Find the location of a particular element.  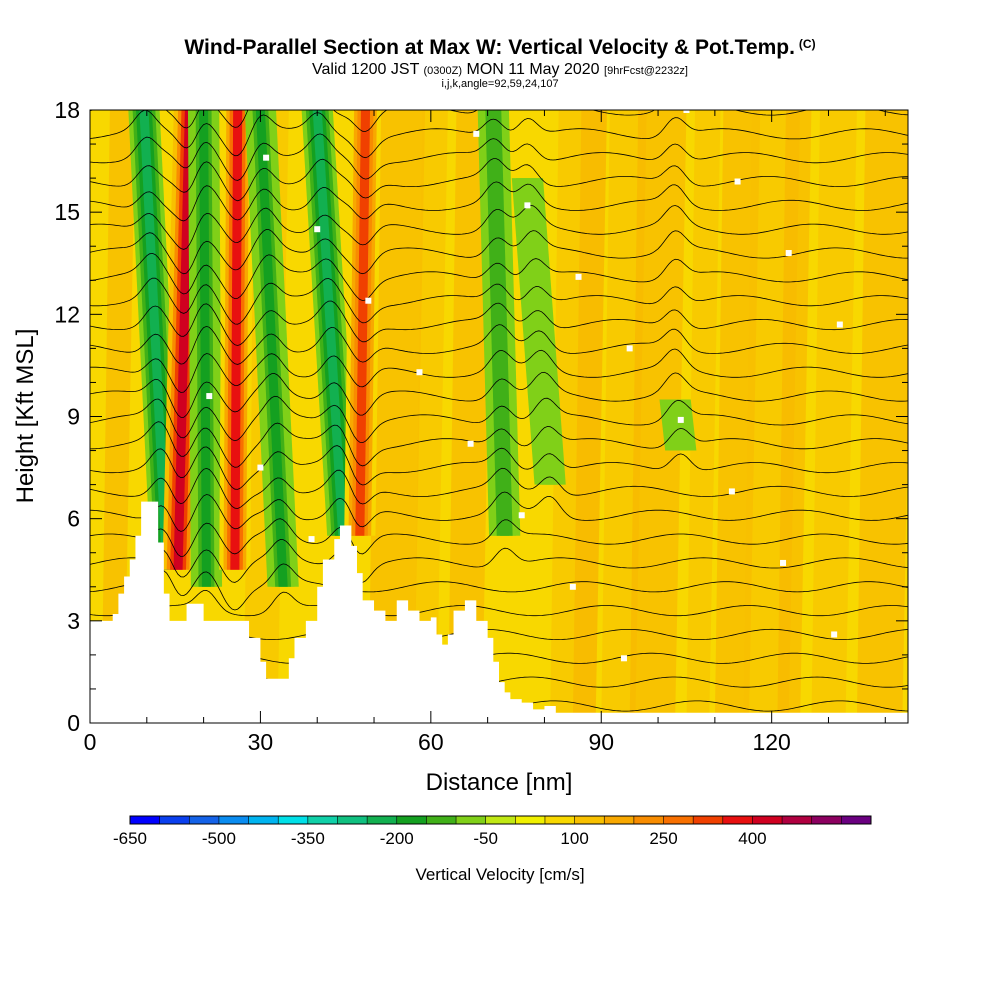

colorbar-tick-label: 100 is located at coordinates (574, 838).